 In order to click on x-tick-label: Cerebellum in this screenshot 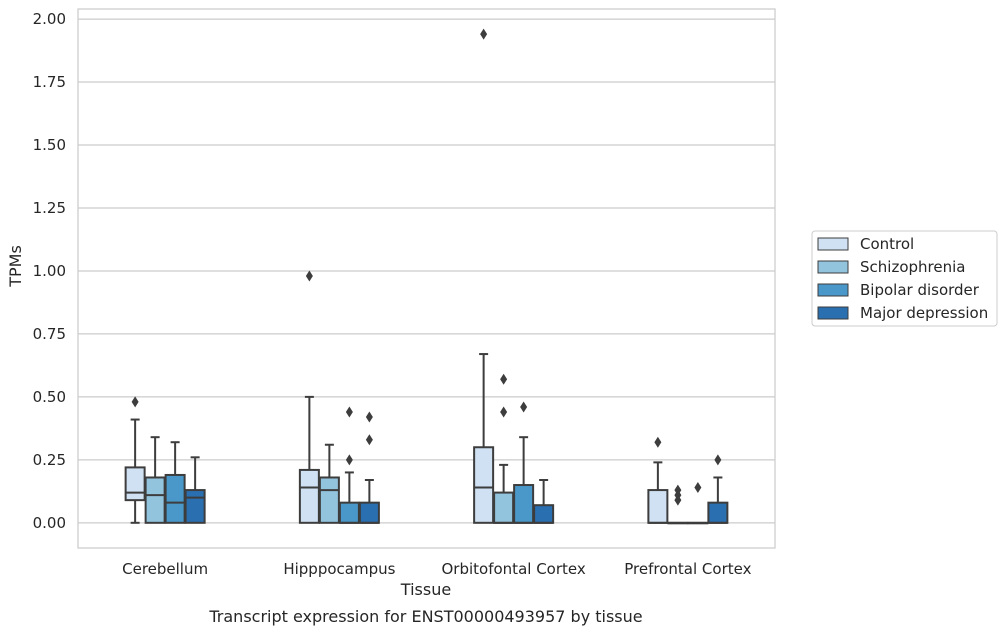, I will do `click(165, 569)`.